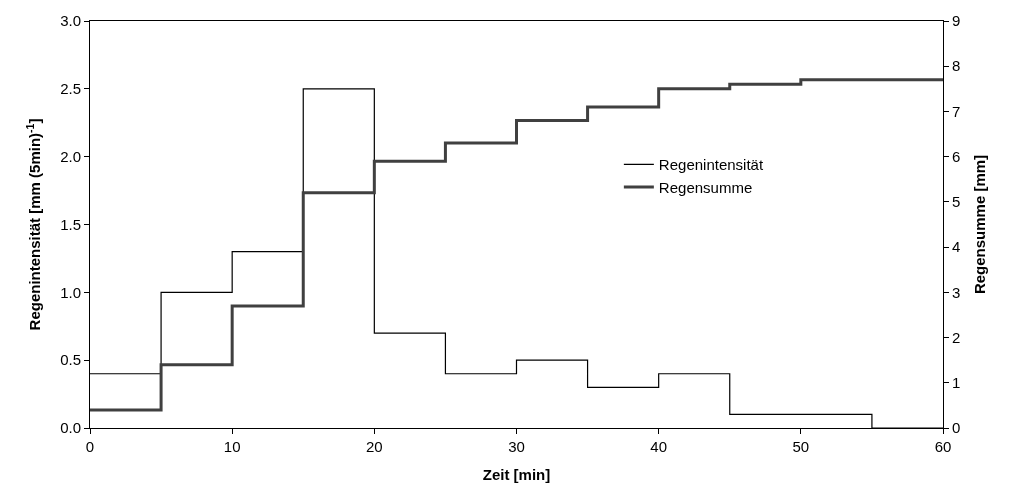 The image size is (1013, 493). Describe the element at coordinates (374, 446) in the screenshot. I see `x-tick-label: 20` at that location.